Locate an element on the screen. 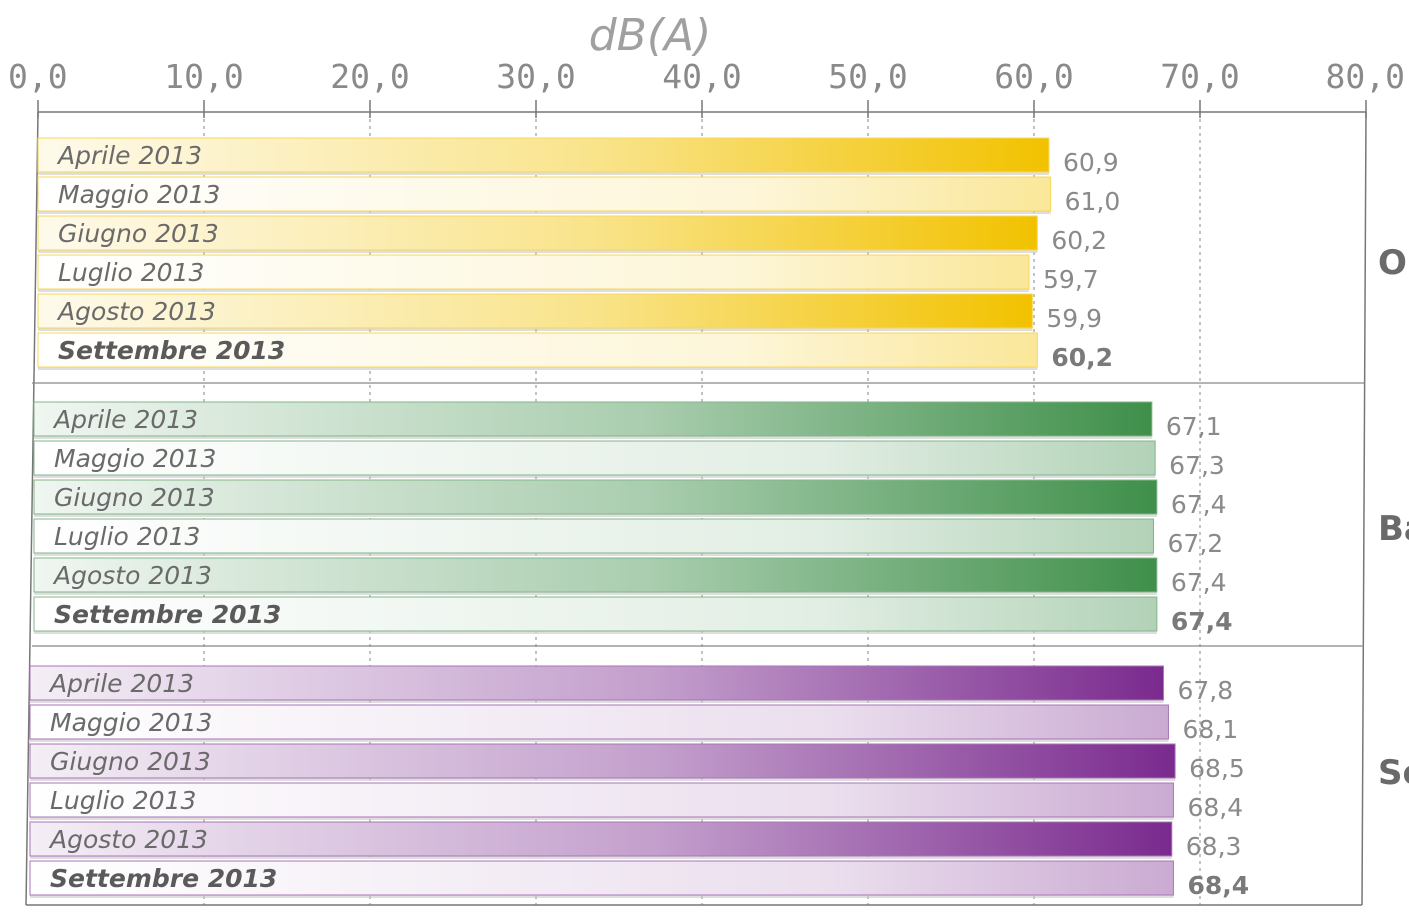 The height and width of the screenshot is (916, 1409). x-axis-title: dB(A) is located at coordinates (650, 35).